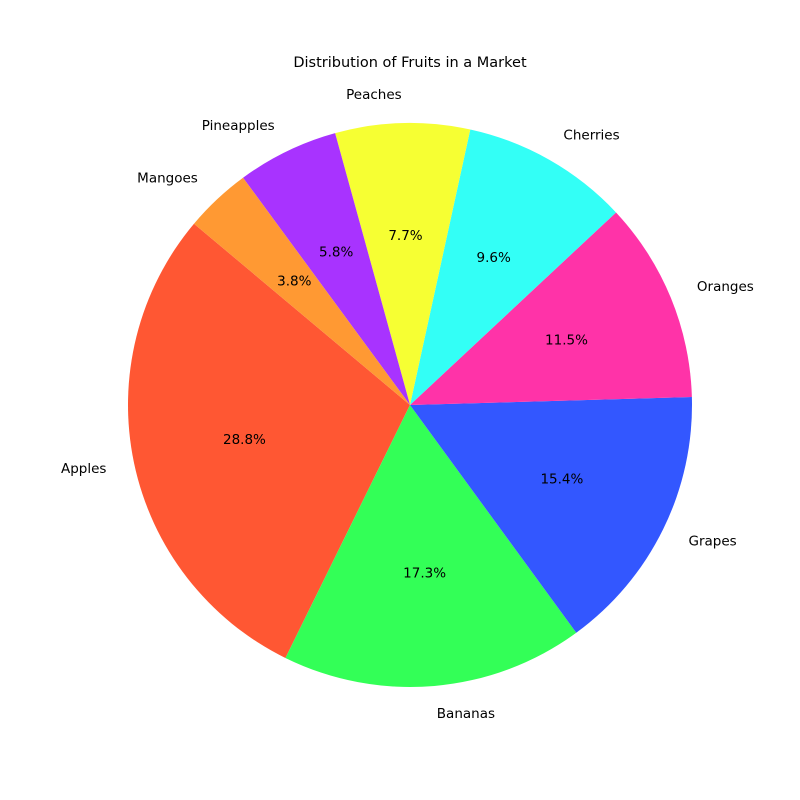  I want to click on pie-slice-bananas, so click(431, 546).